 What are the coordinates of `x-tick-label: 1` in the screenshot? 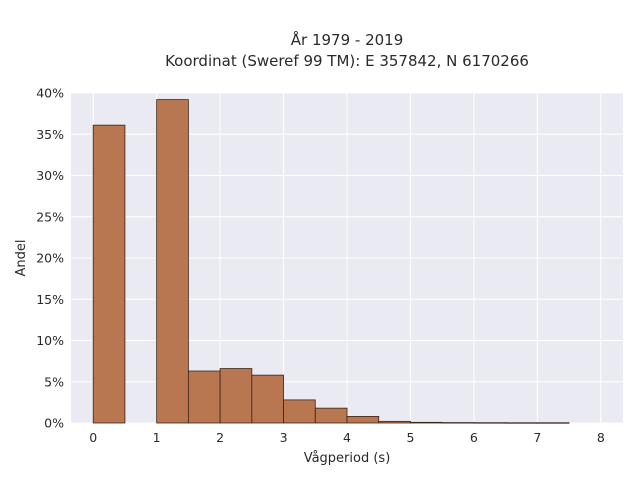 It's located at (157, 437).